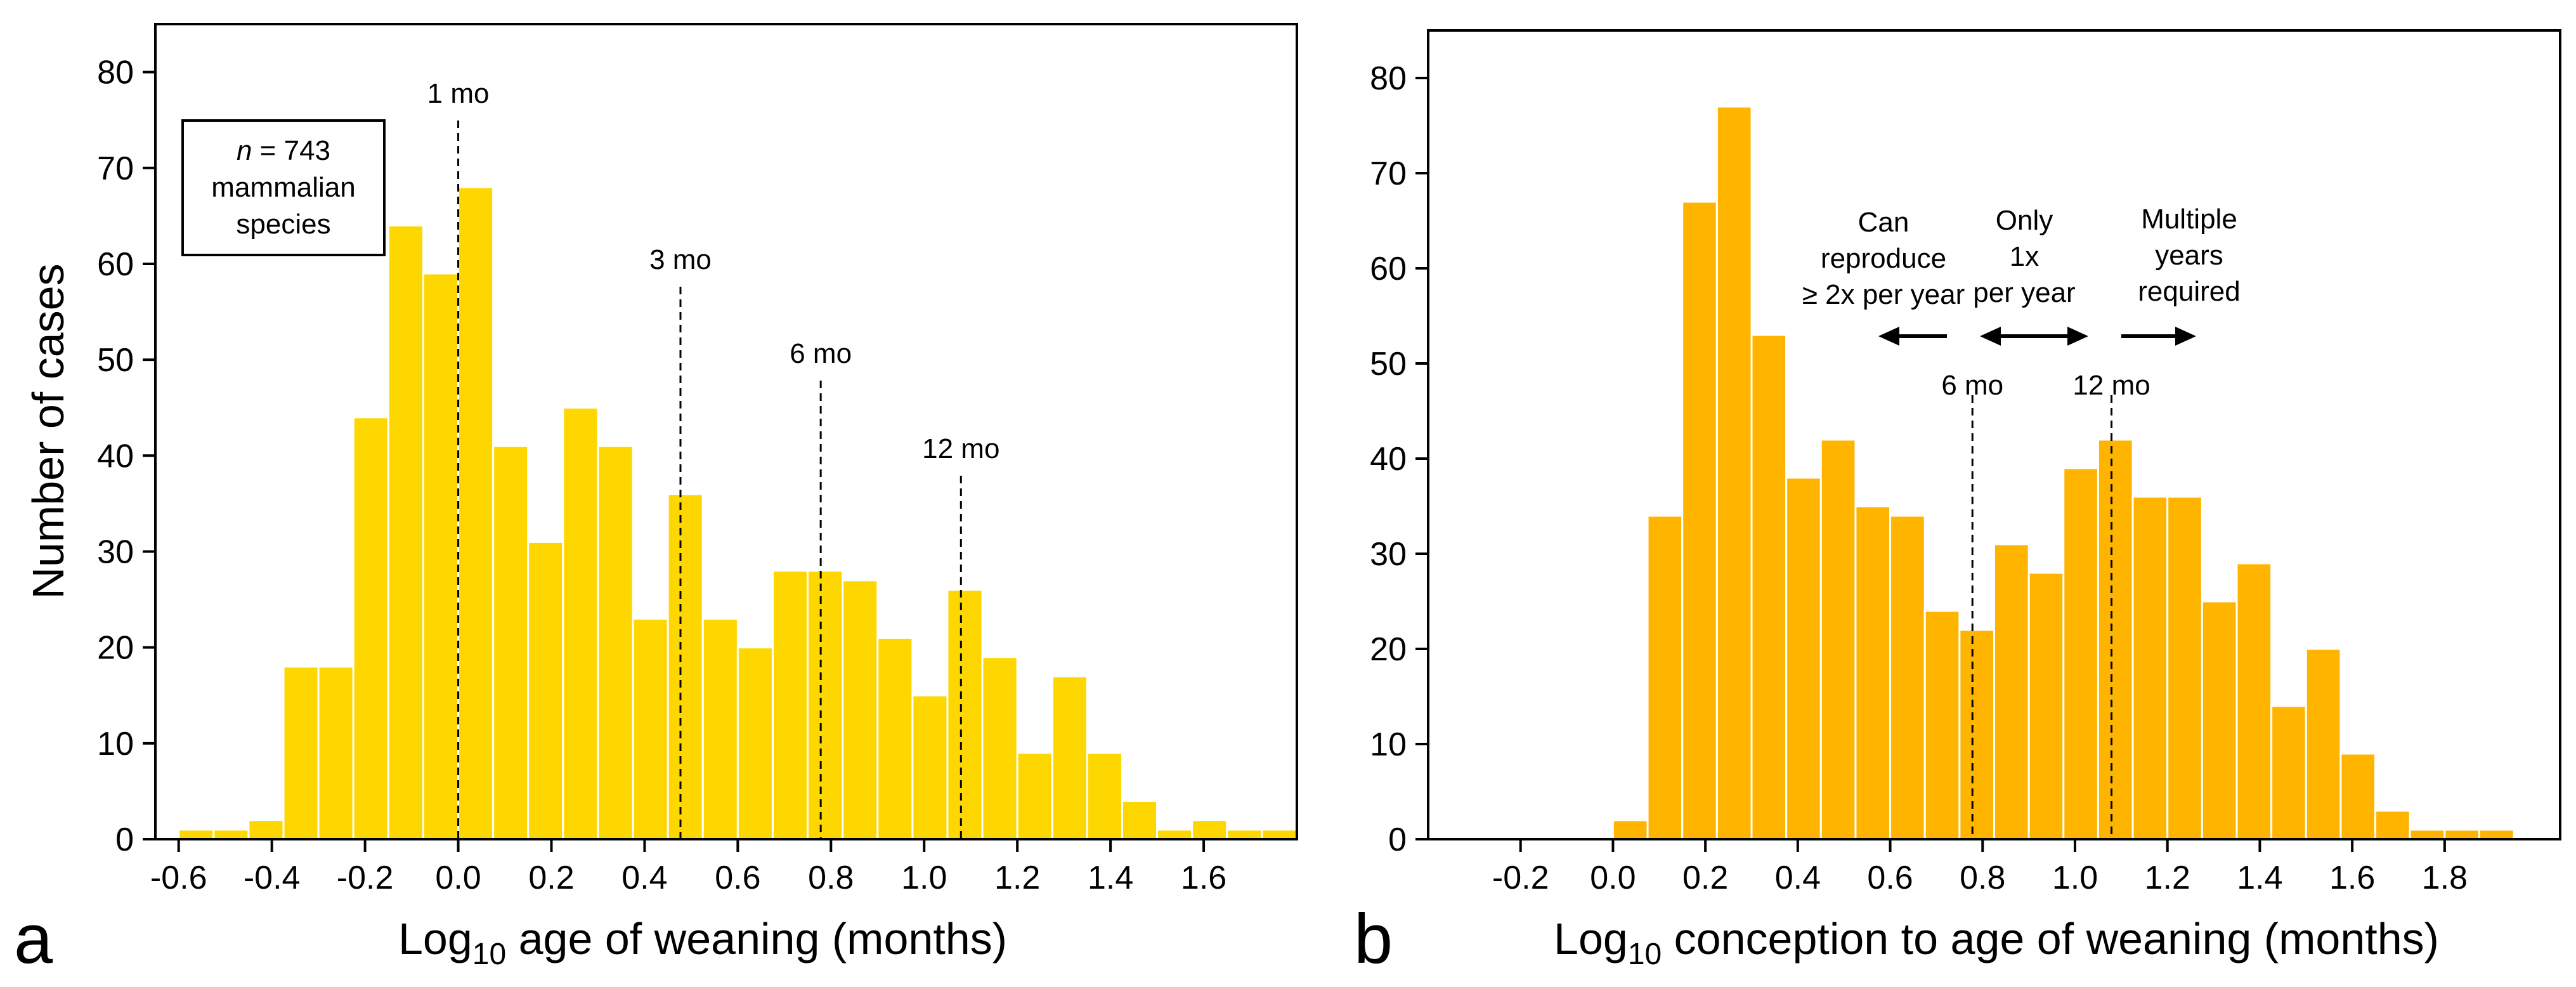 This screenshot has height=987, width=2576. I want to click on sample-size-box-frame, so click(284, 187).